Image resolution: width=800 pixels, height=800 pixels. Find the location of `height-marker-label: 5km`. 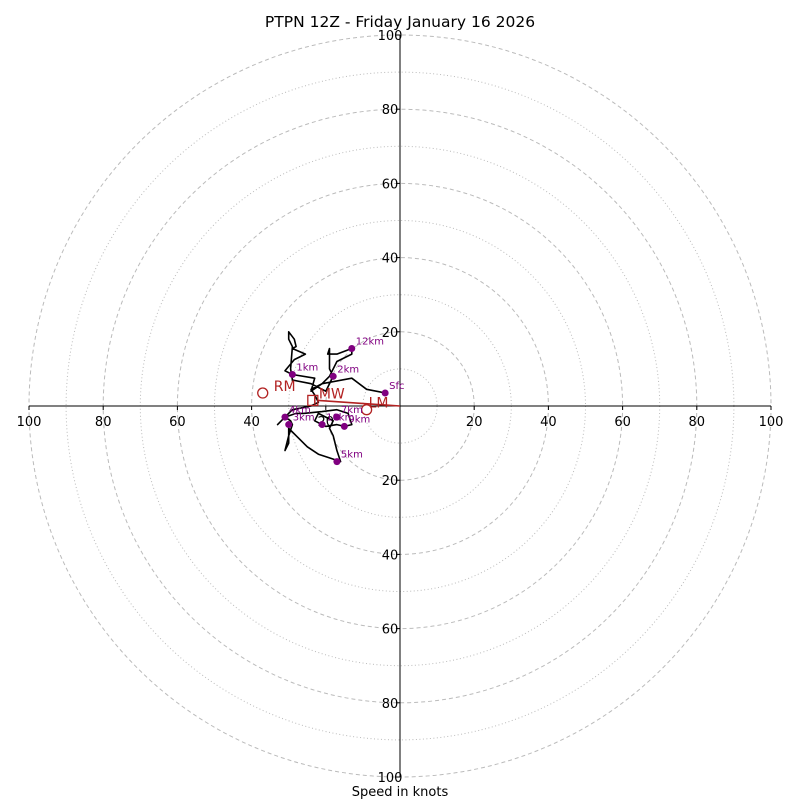

height-marker-label: 5km is located at coordinates (352, 455).